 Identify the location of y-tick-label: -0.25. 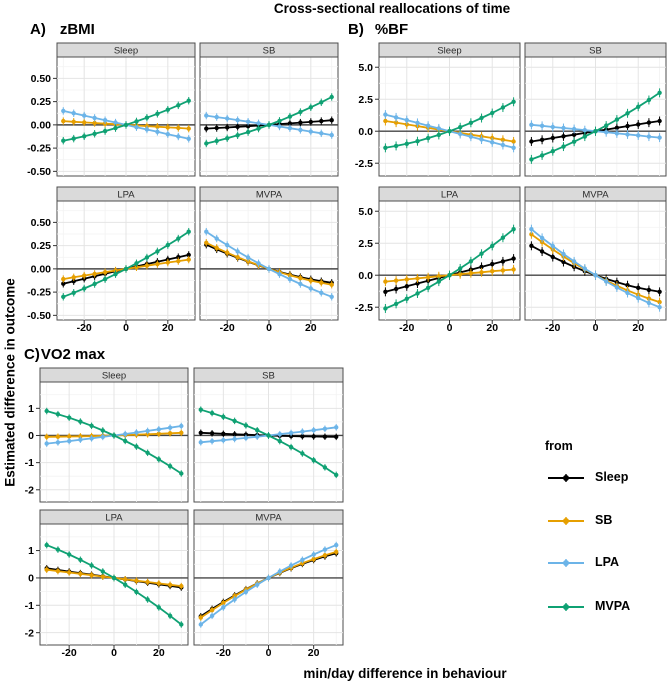
(39, 149).